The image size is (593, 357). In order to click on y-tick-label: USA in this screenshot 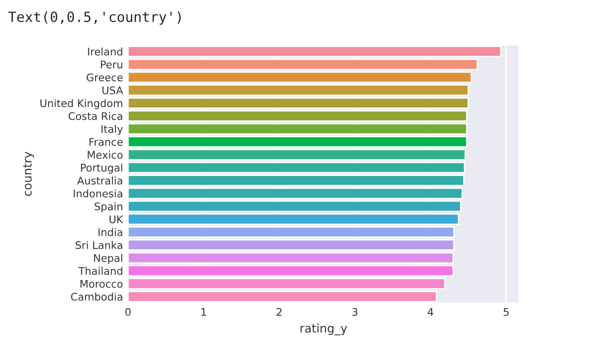, I will do `click(113, 90)`.